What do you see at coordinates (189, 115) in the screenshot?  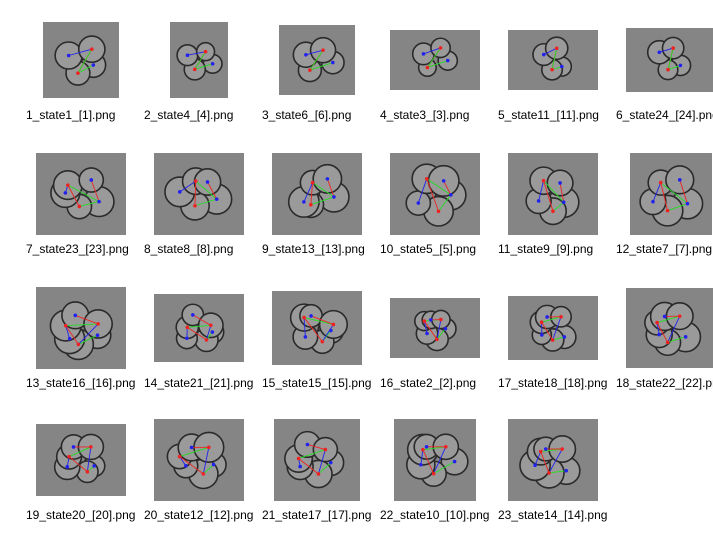 I see `file-name: 2_state4_[4].png` at bounding box center [189, 115].